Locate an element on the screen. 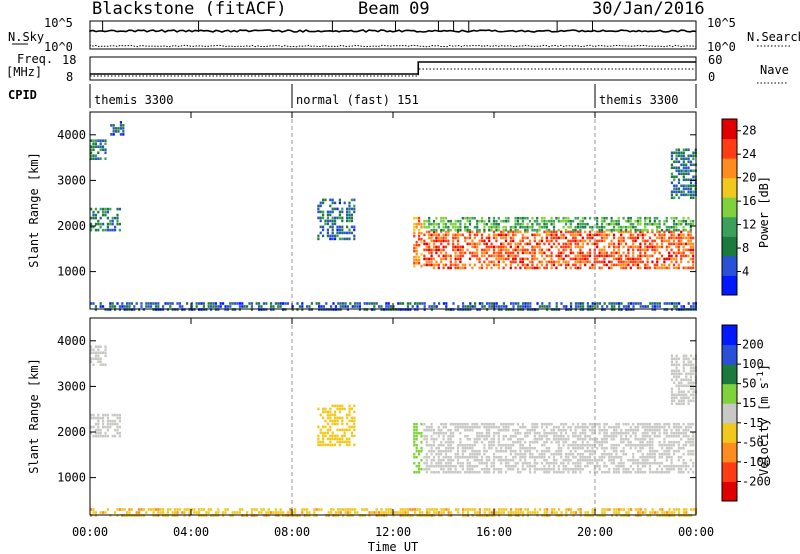 Image resolution: width=800 pixels, height=554 pixels. colorbar-swatch is located at coordinates (729, 226).